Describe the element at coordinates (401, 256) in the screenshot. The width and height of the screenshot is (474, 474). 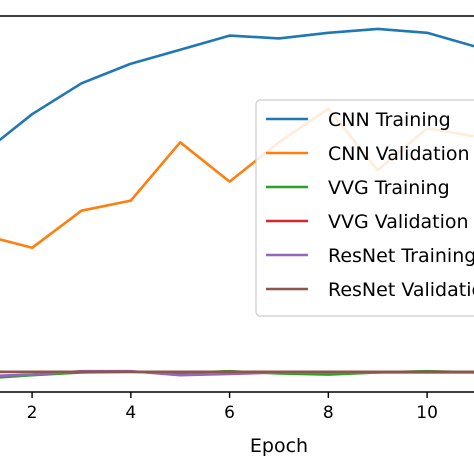
I see `legend-label-resnet-training: ResNet Training` at that location.